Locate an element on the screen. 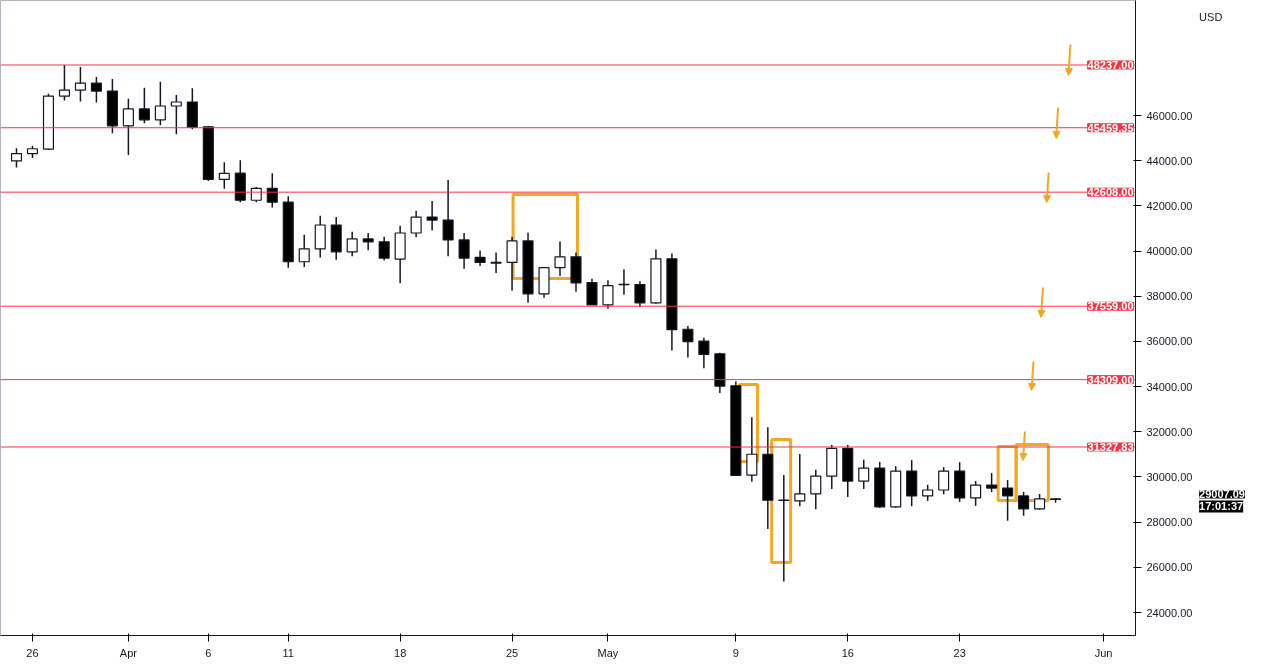 The width and height of the screenshot is (1267, 665). y-tick-label: 30000.00 is located at coordinates (1169, 476).